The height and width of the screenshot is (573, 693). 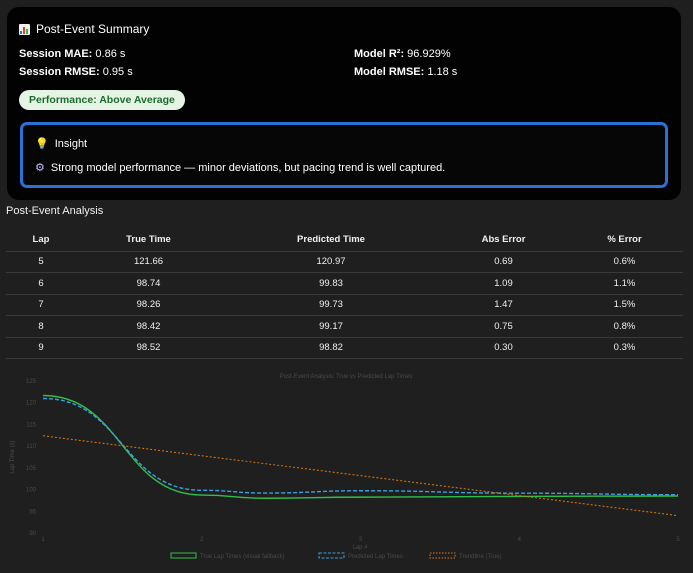 I want to click on y-tick-label: 110, so click(x=31, y=447).